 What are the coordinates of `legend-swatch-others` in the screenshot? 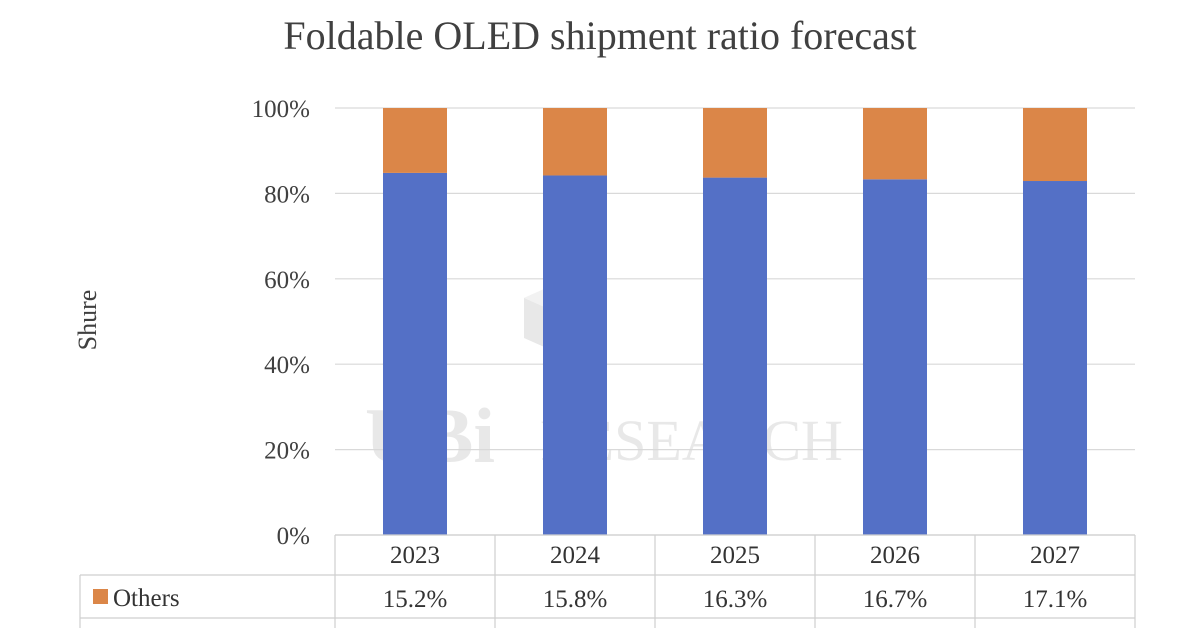 It's located at (100, 596).